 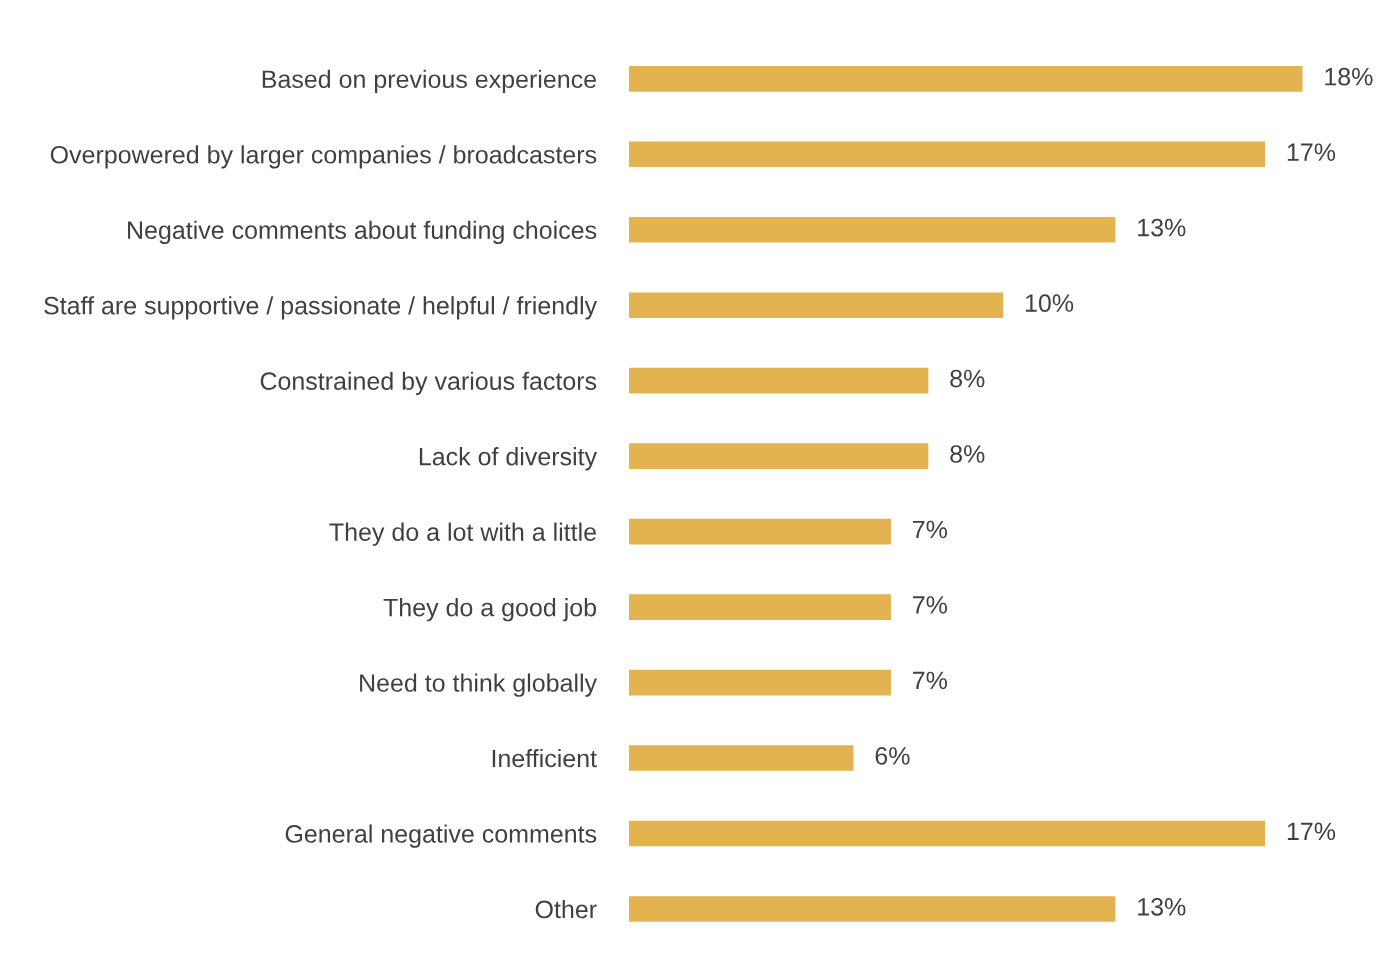 What do you see at coordinates (490, 610) in the screenshot?
I see `y-tick-label: They do a good job` at bounding box center [490, 610].